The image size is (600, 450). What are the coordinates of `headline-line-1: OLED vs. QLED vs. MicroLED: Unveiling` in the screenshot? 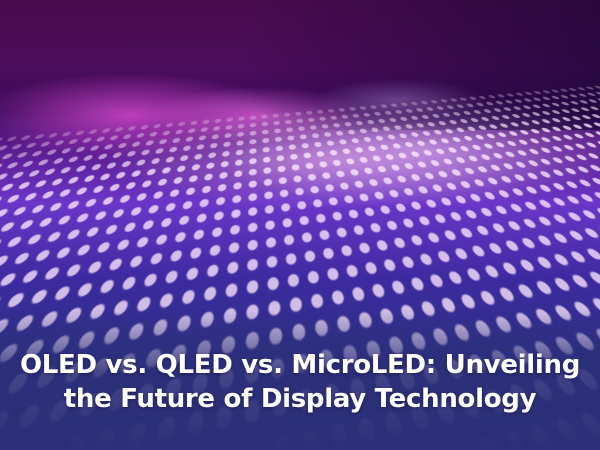 It's located at (300, 365).